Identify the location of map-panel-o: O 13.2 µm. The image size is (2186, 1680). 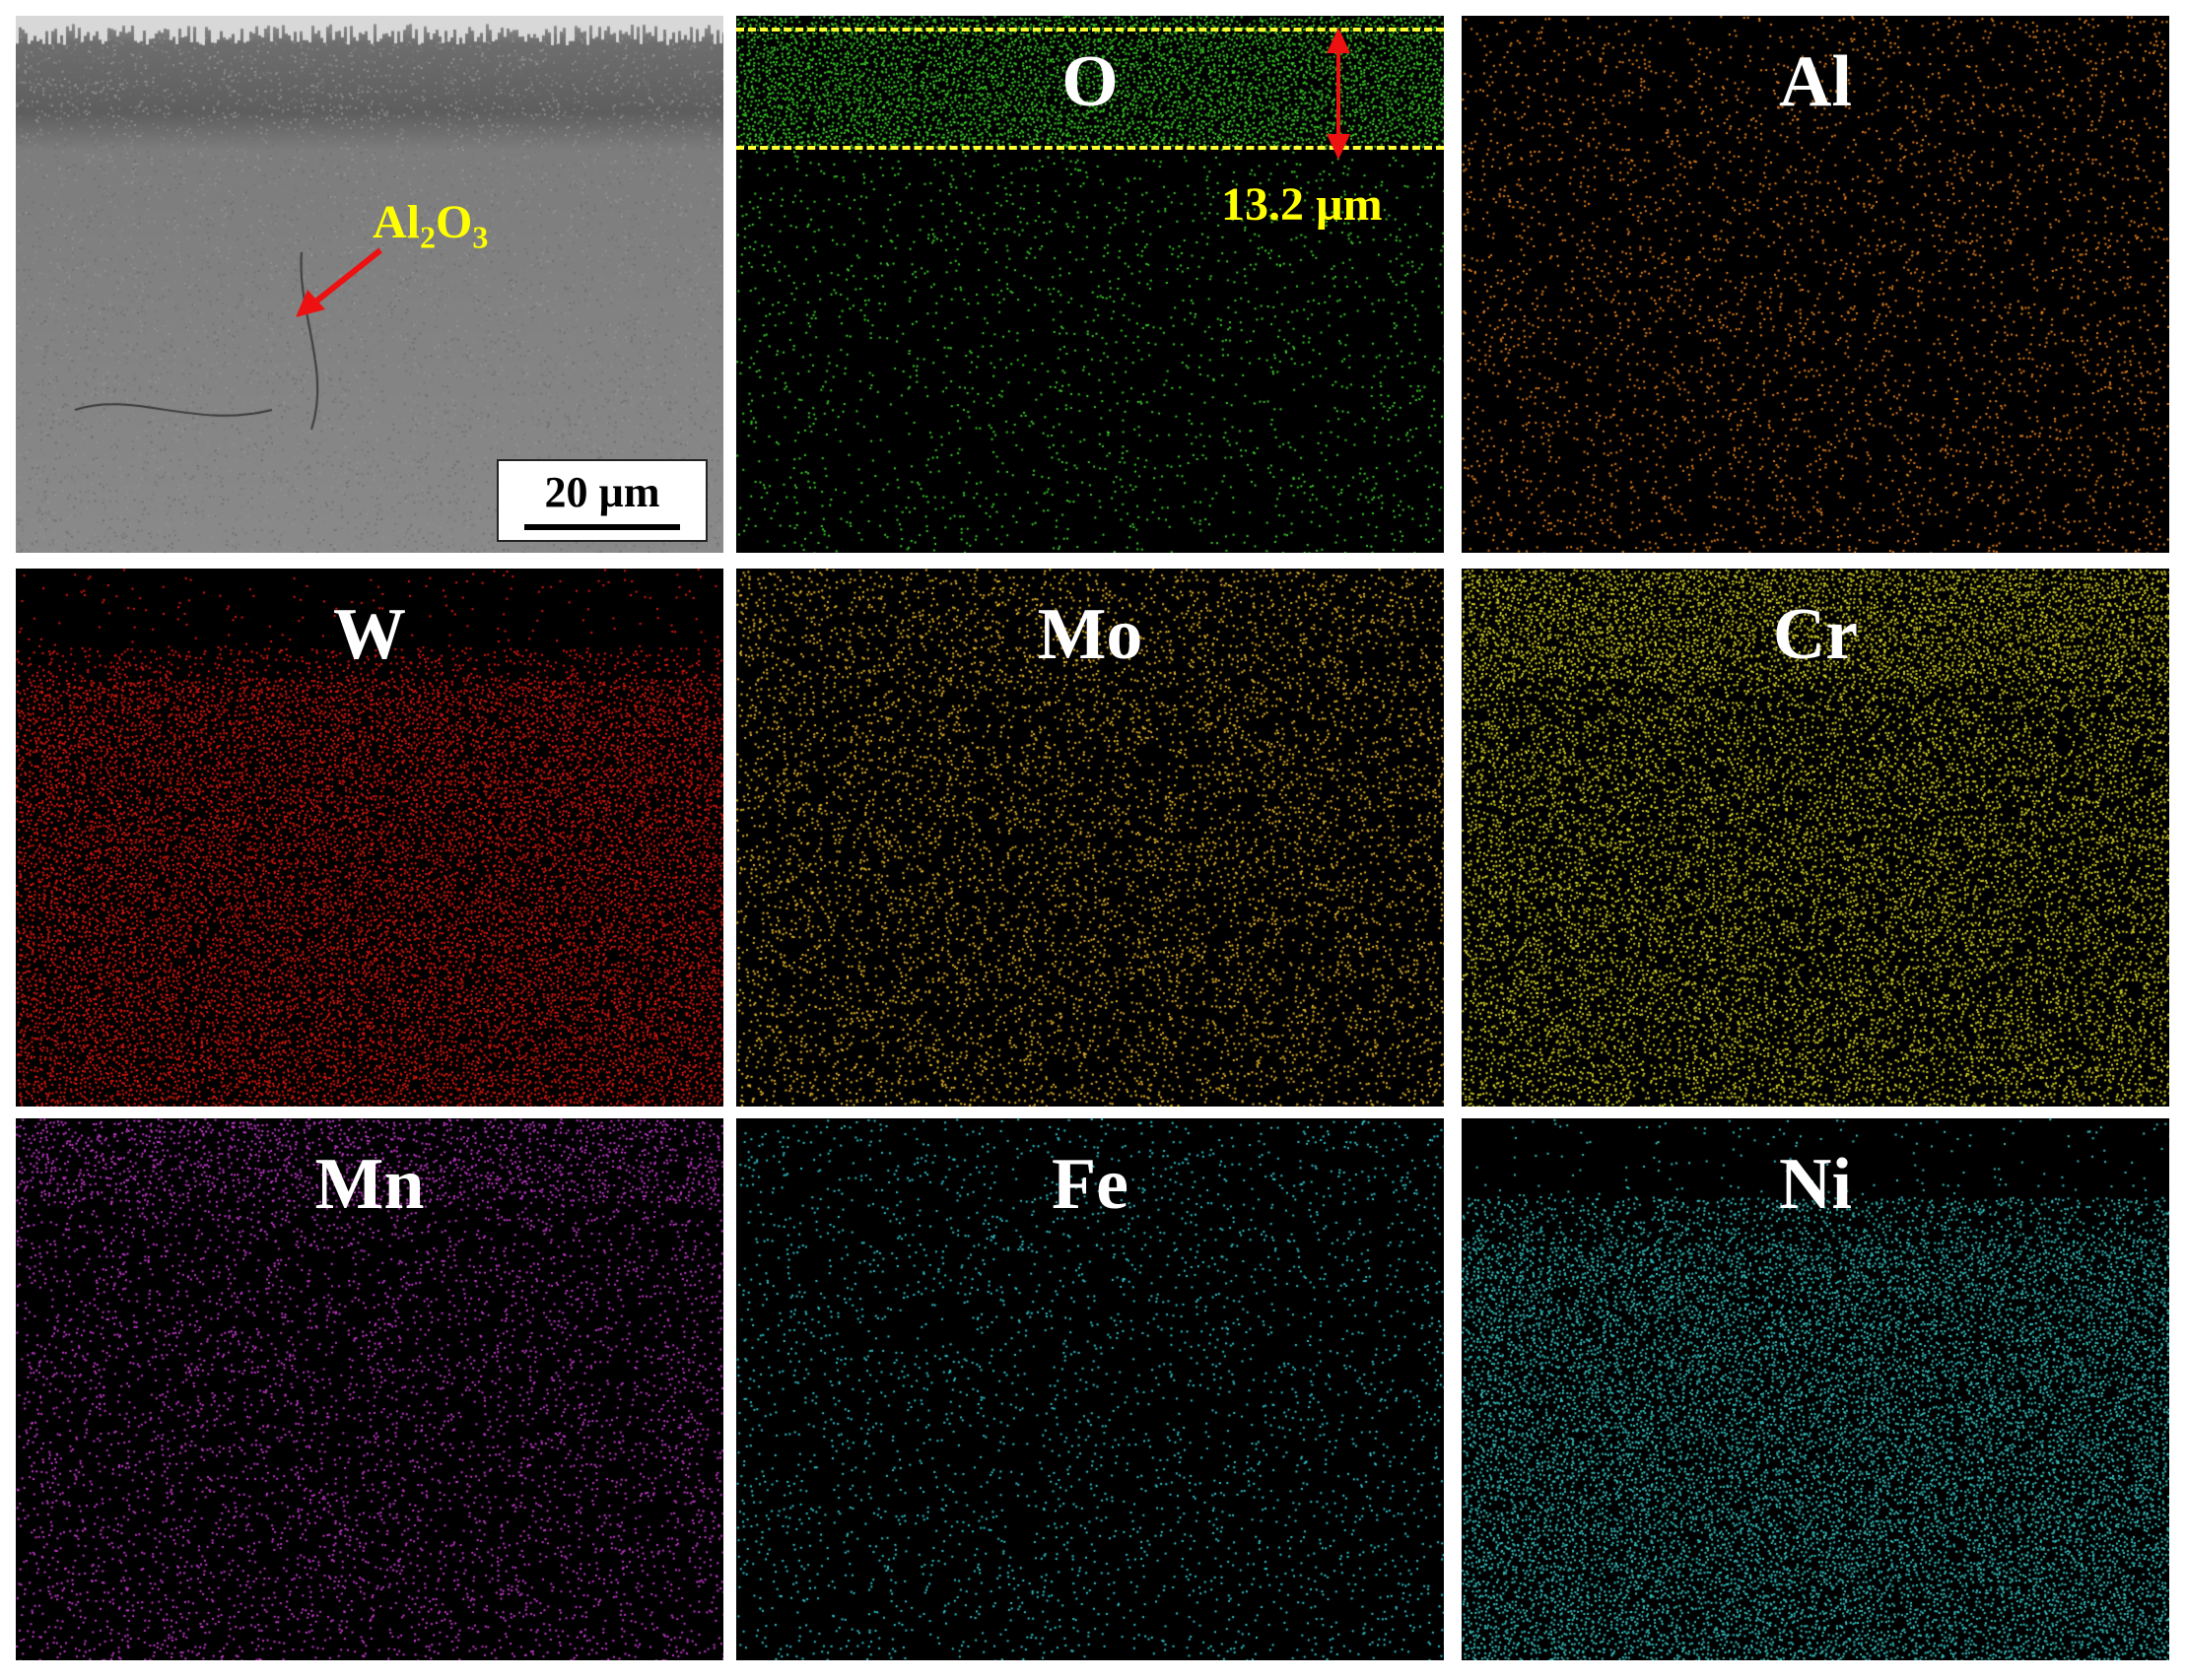
(1090, 284).